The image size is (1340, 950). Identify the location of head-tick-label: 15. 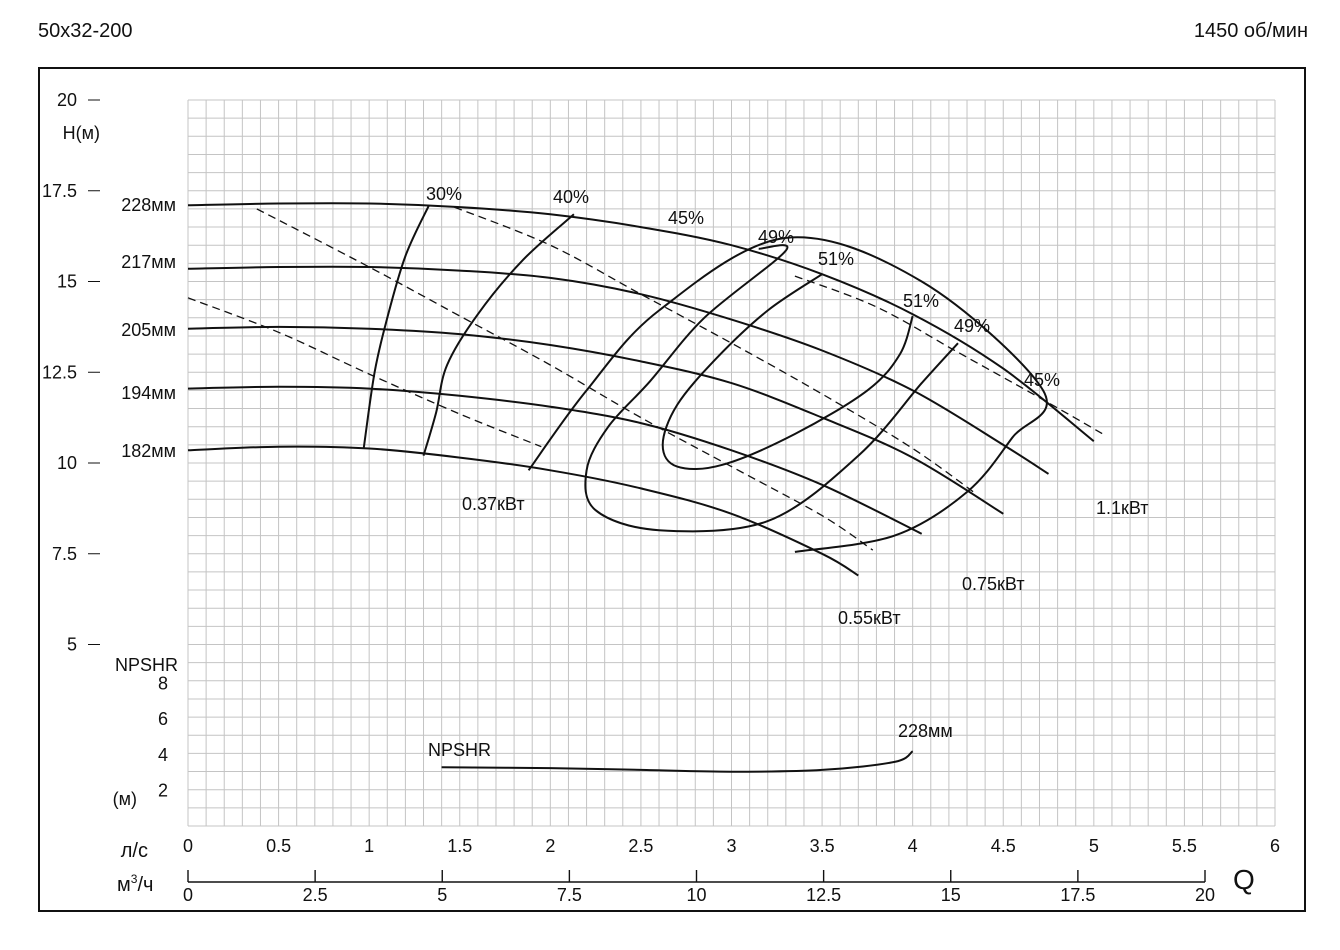
(67, 282).